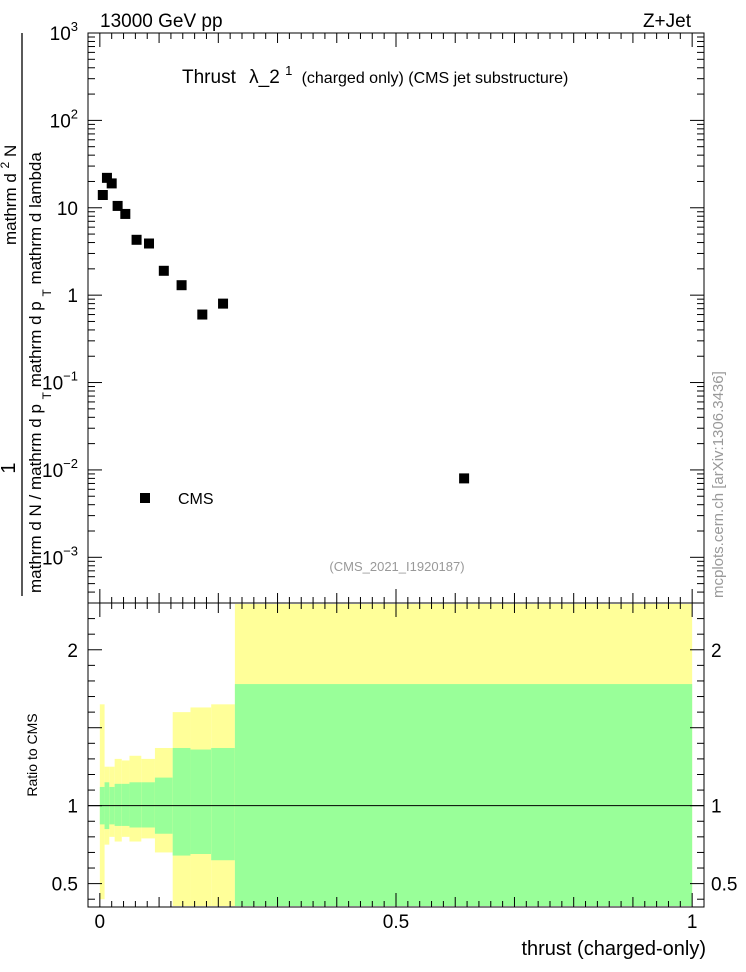 This screenshot has height=972, width=746. What do you see at coordinates (288, 70) in the screenshot?
I see `chart-title-sup: 1` at bounding box center [288, 70].